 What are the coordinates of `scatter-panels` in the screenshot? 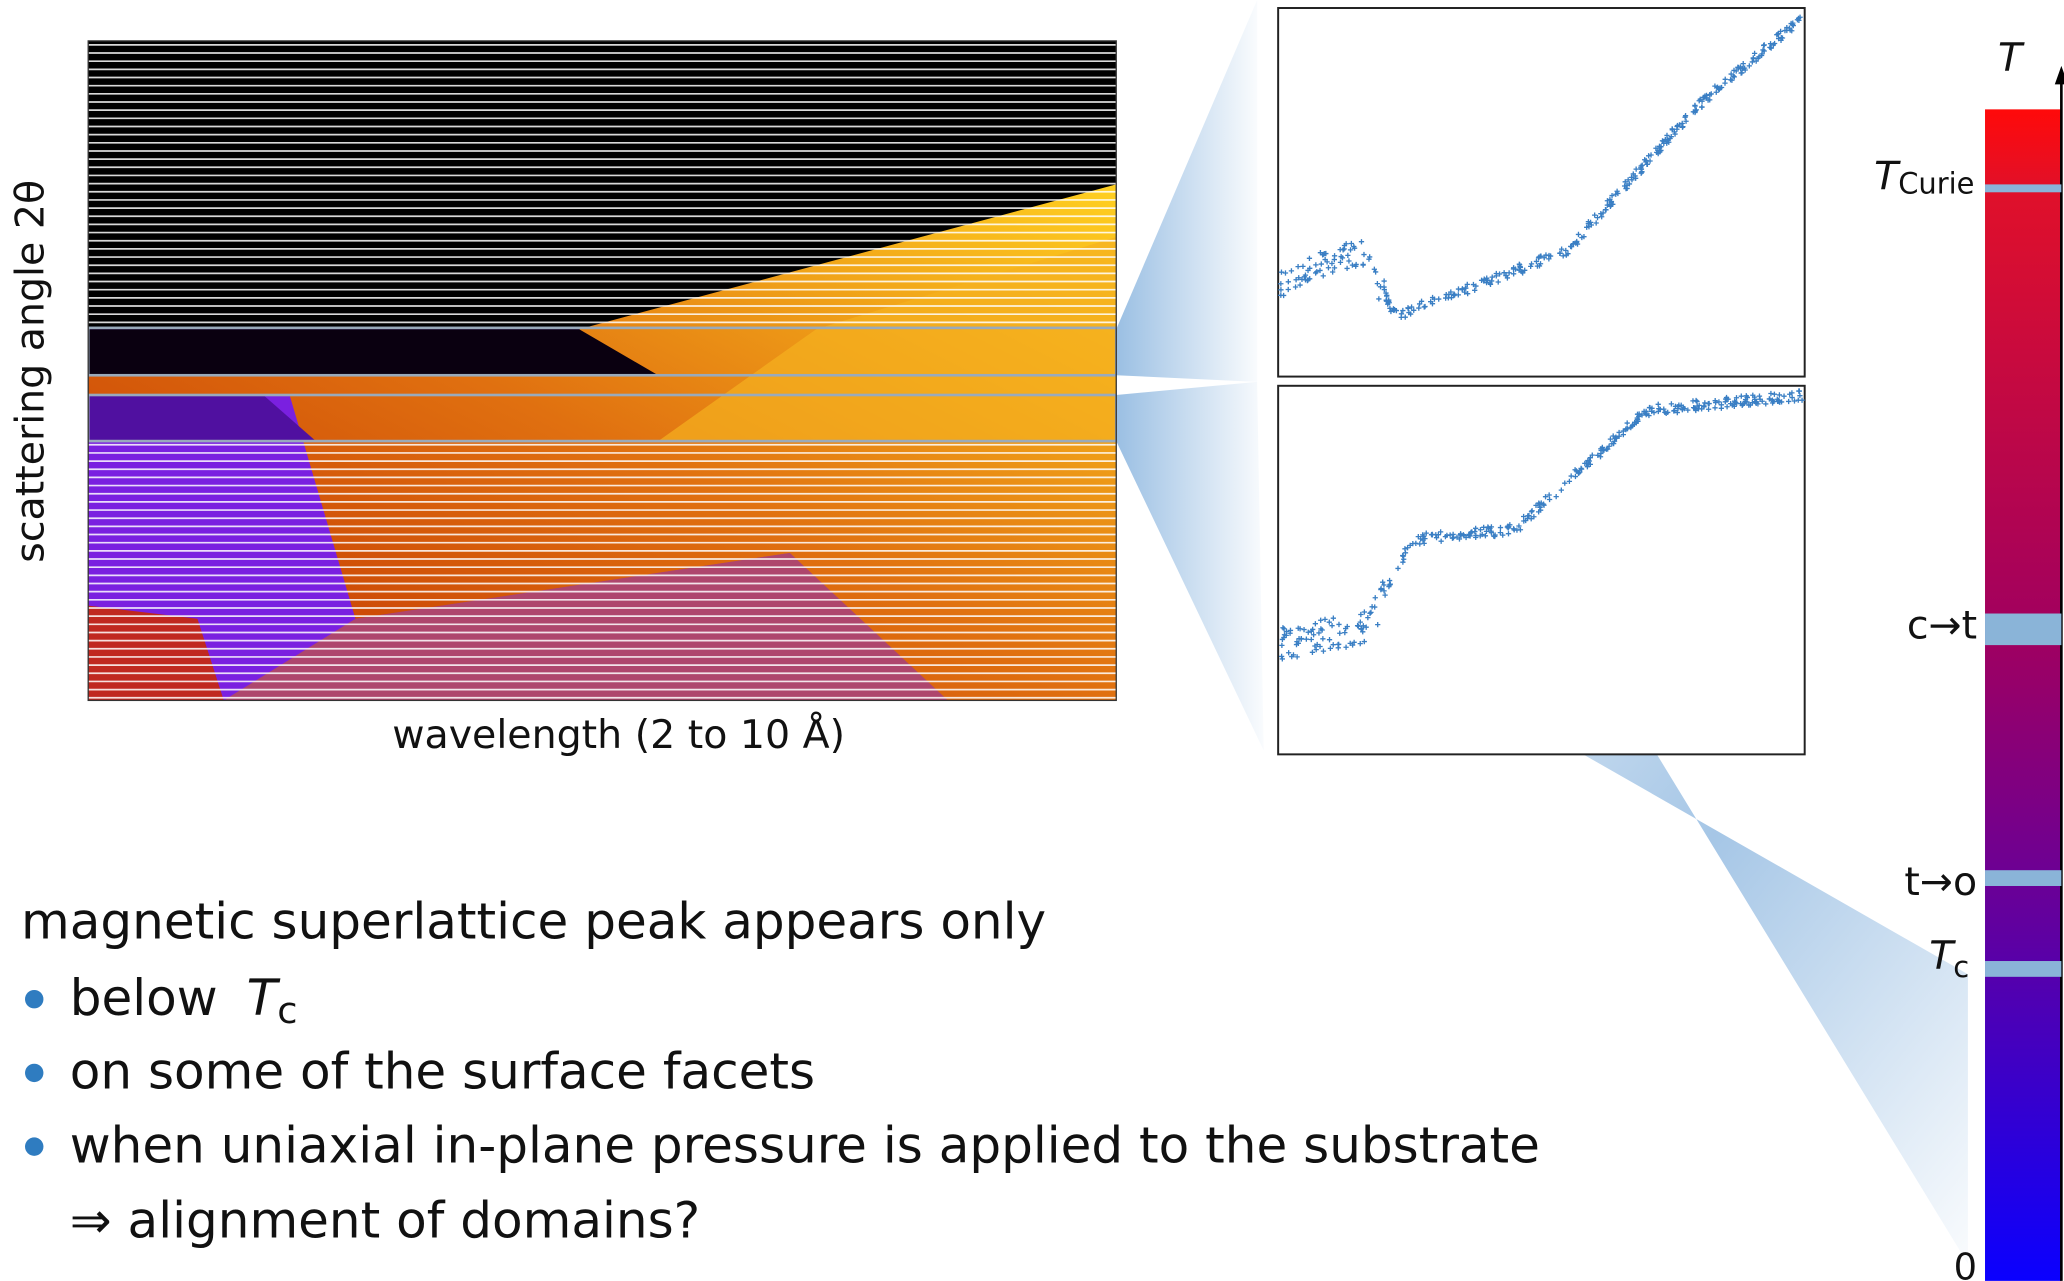 It's located at (1541, 381).